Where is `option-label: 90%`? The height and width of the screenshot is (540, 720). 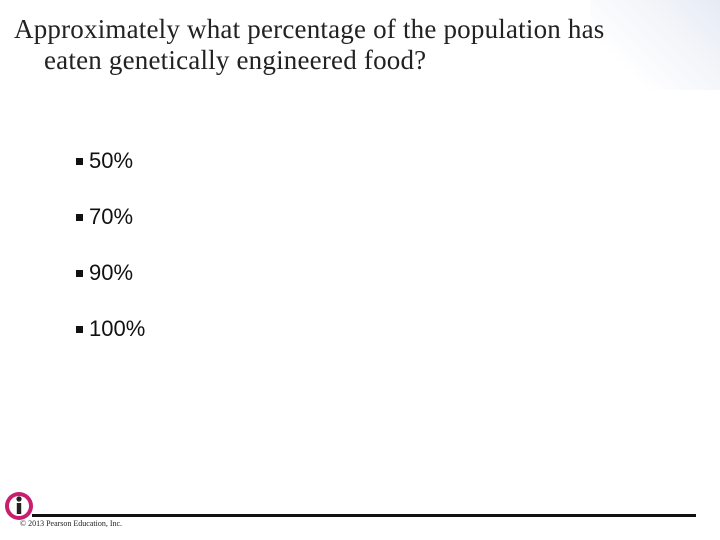
option-label: 90% is located at coordinates (111, 272).